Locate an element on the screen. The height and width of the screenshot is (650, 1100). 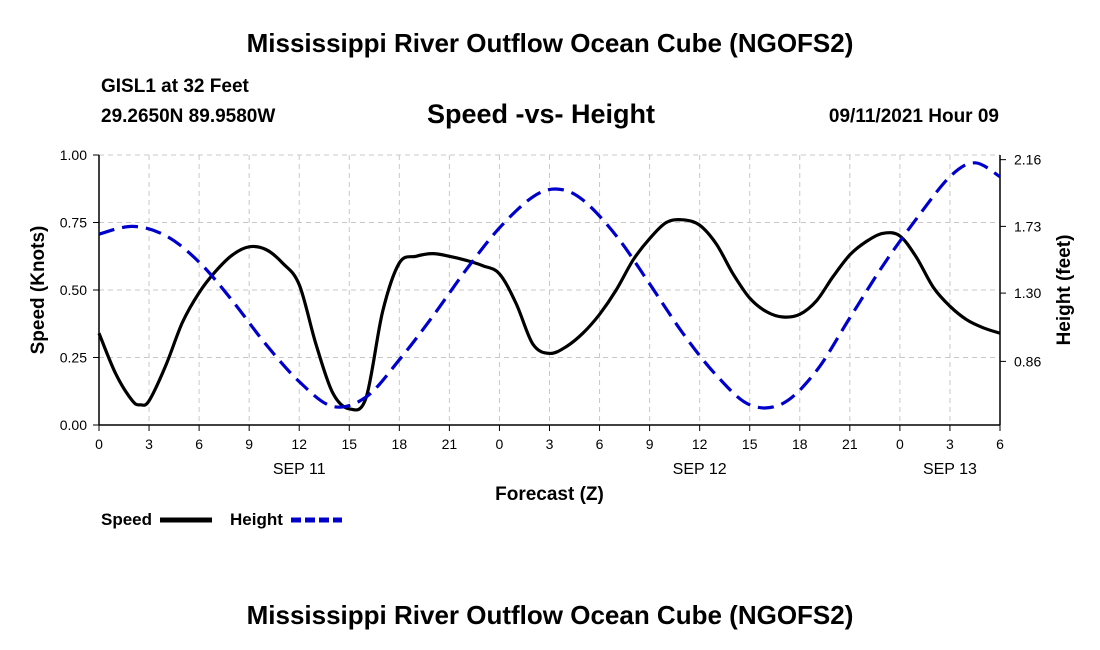
x-axis-title: Forecast (Z) is located at coordinates (549, 494).